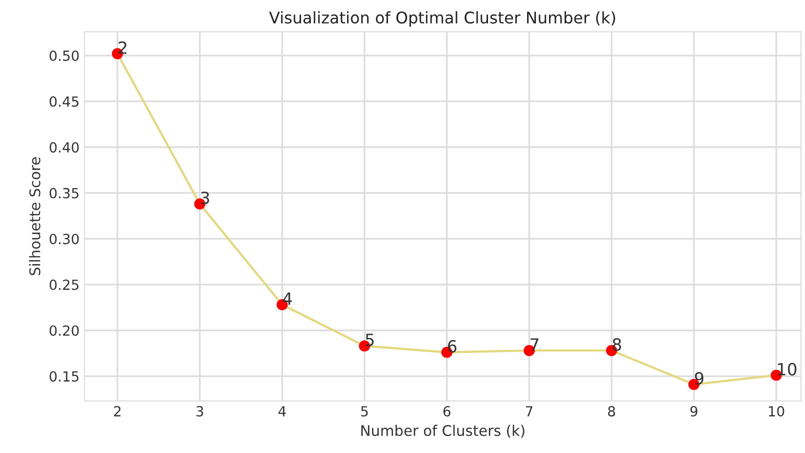 The image size is (805, 453). Describe the element at coordinates (122, 47) in the screenshot. I see `annotation: 2` at that location.